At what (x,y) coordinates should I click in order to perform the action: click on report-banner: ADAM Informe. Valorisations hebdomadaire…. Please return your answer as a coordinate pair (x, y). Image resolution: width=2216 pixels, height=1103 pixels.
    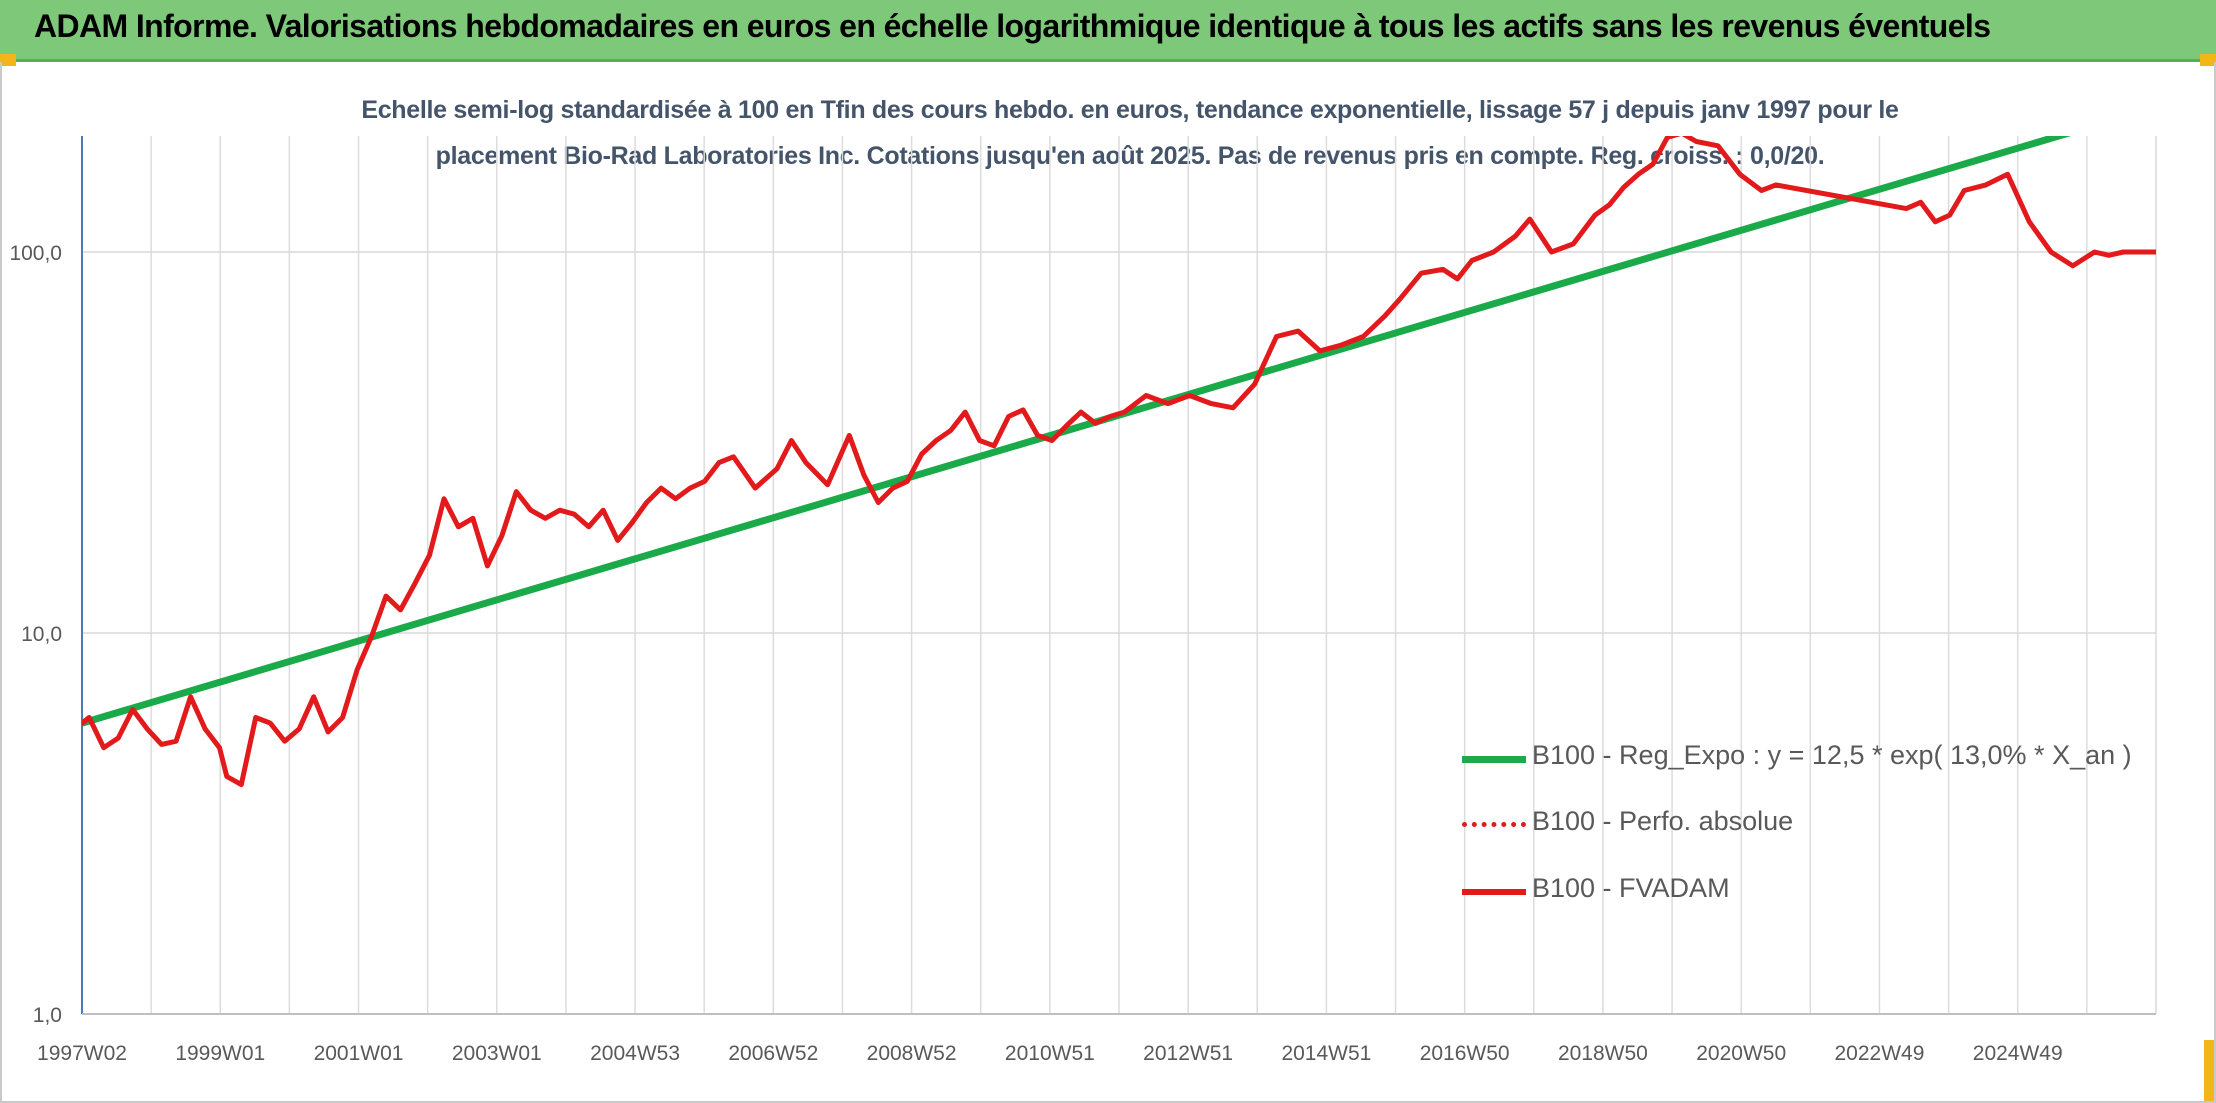
    Looking at the image, I should click on (1108, 31).